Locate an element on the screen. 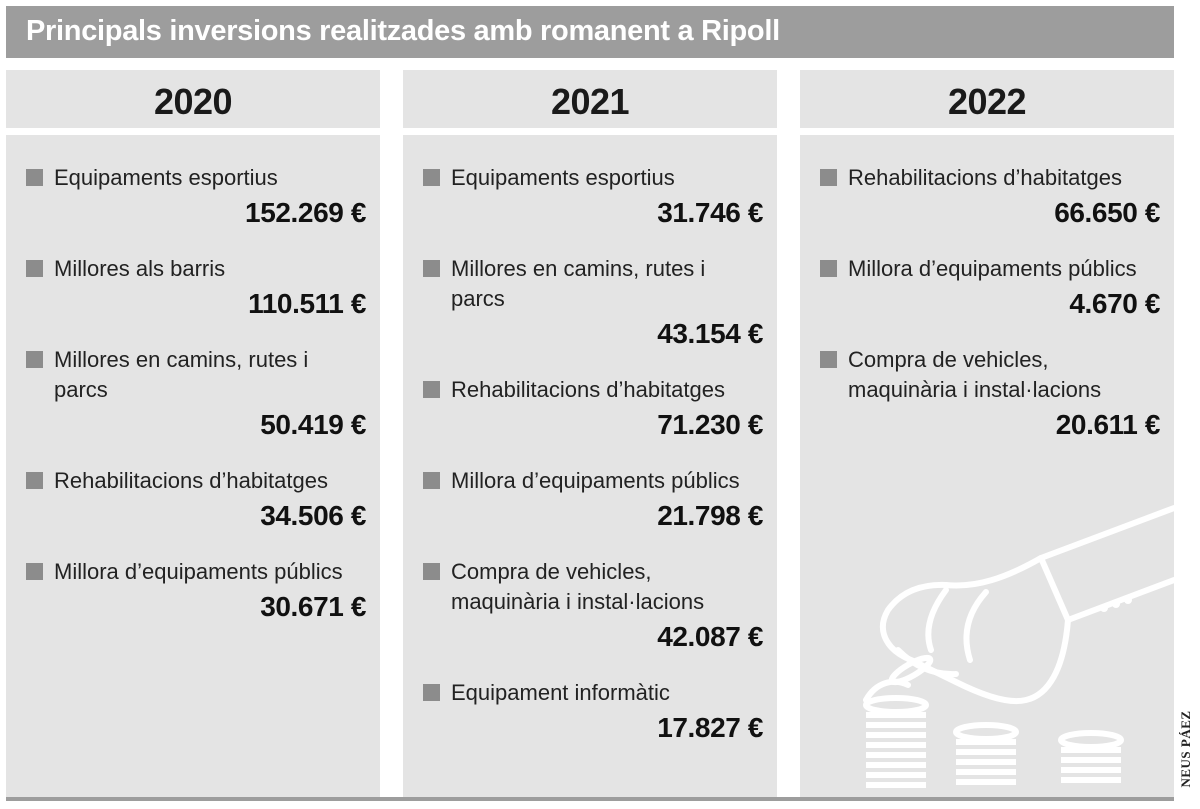 Image resolution: width=1200 pixels, height=809 pixels. item-value: 20.611 € is located at coordinates (1108, 424).